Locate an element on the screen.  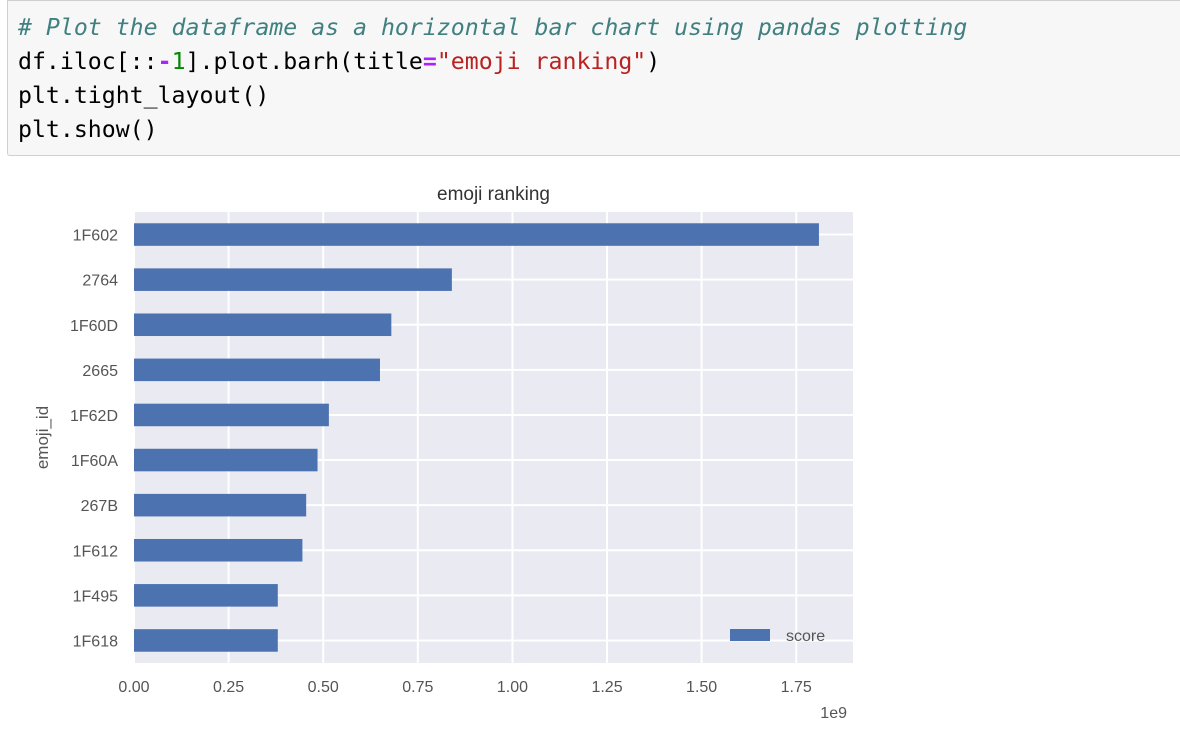
code-token-str: "emoji ranking" is located at coordinates (541, 61).